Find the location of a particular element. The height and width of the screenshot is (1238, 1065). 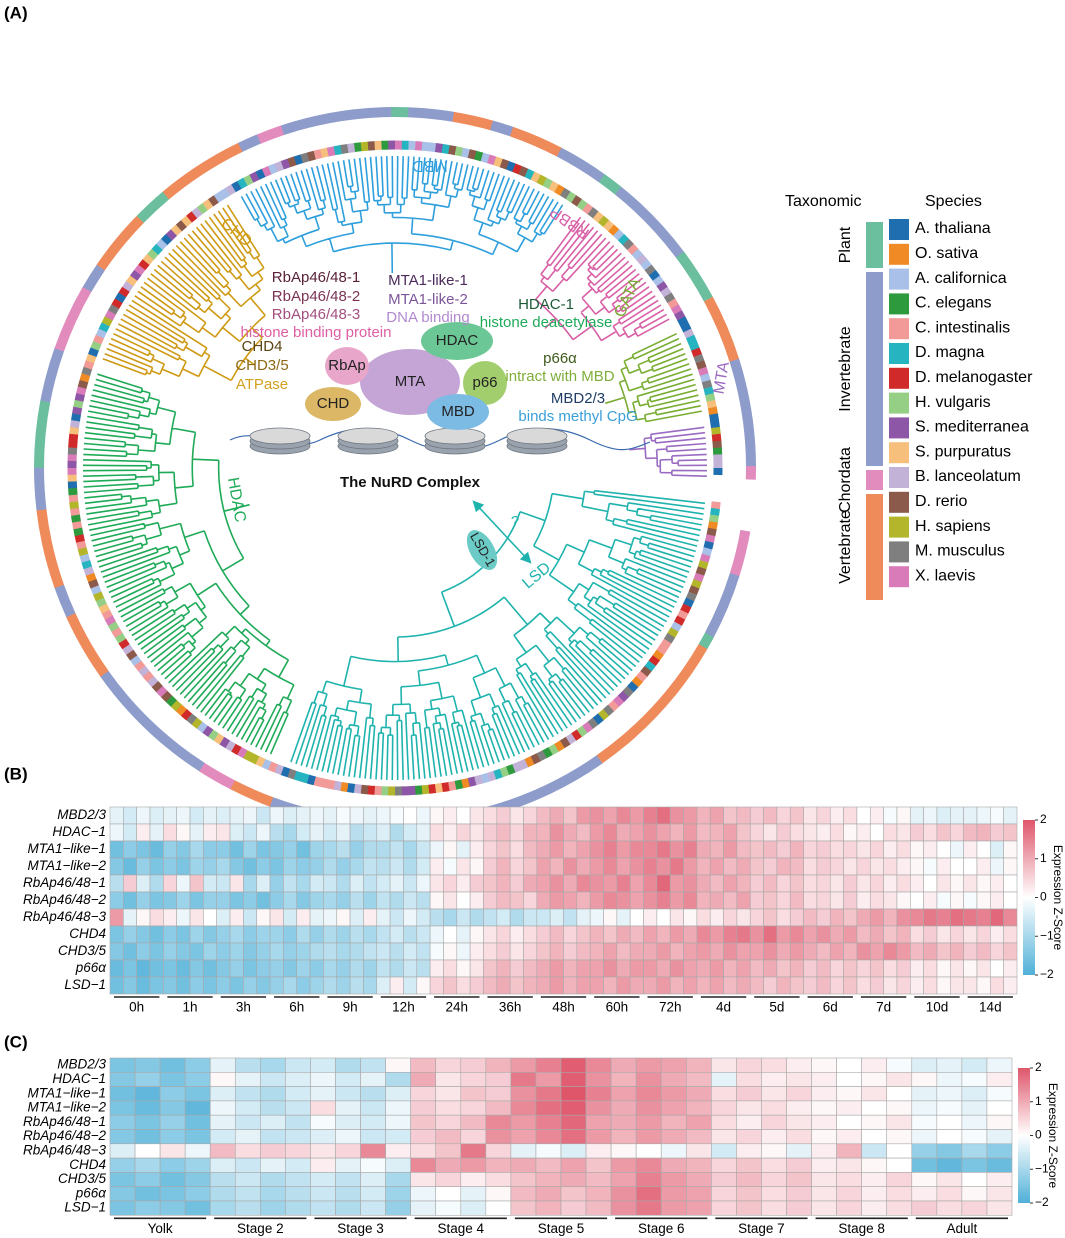

group-label: 5d is located at coordinates (776, 1007).